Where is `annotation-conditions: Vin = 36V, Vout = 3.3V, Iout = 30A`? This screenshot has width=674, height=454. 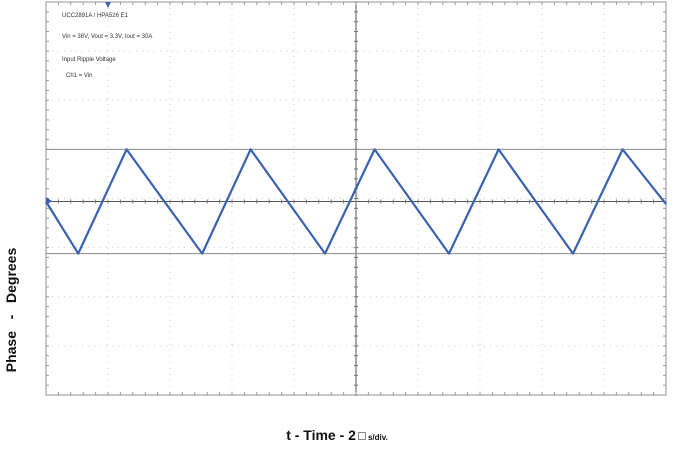
annotation-conditions: Vin = 36V, Vout = 3.3V, Iout = 30A is located at coordinates (107, 37).